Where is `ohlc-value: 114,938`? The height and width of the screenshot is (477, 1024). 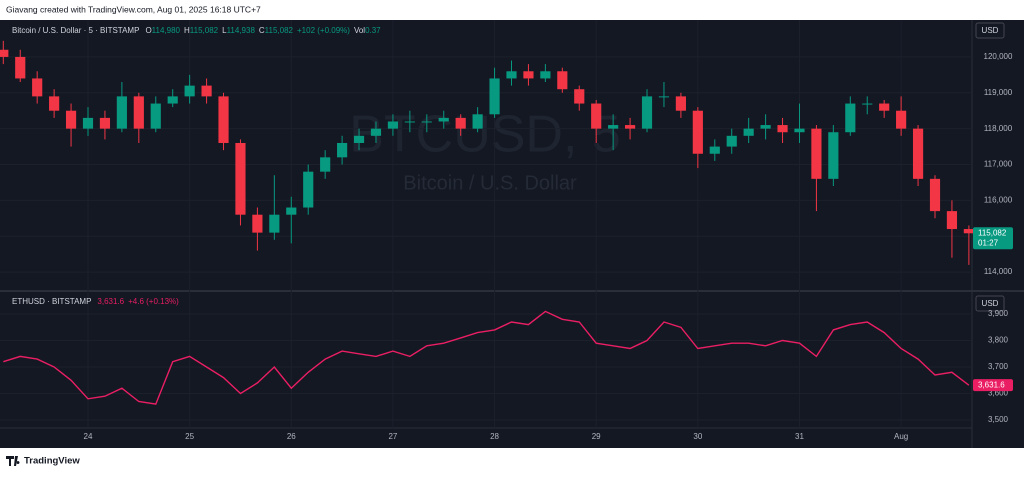
ohlc-value: 114,938 is located at coordinates (241, 30).